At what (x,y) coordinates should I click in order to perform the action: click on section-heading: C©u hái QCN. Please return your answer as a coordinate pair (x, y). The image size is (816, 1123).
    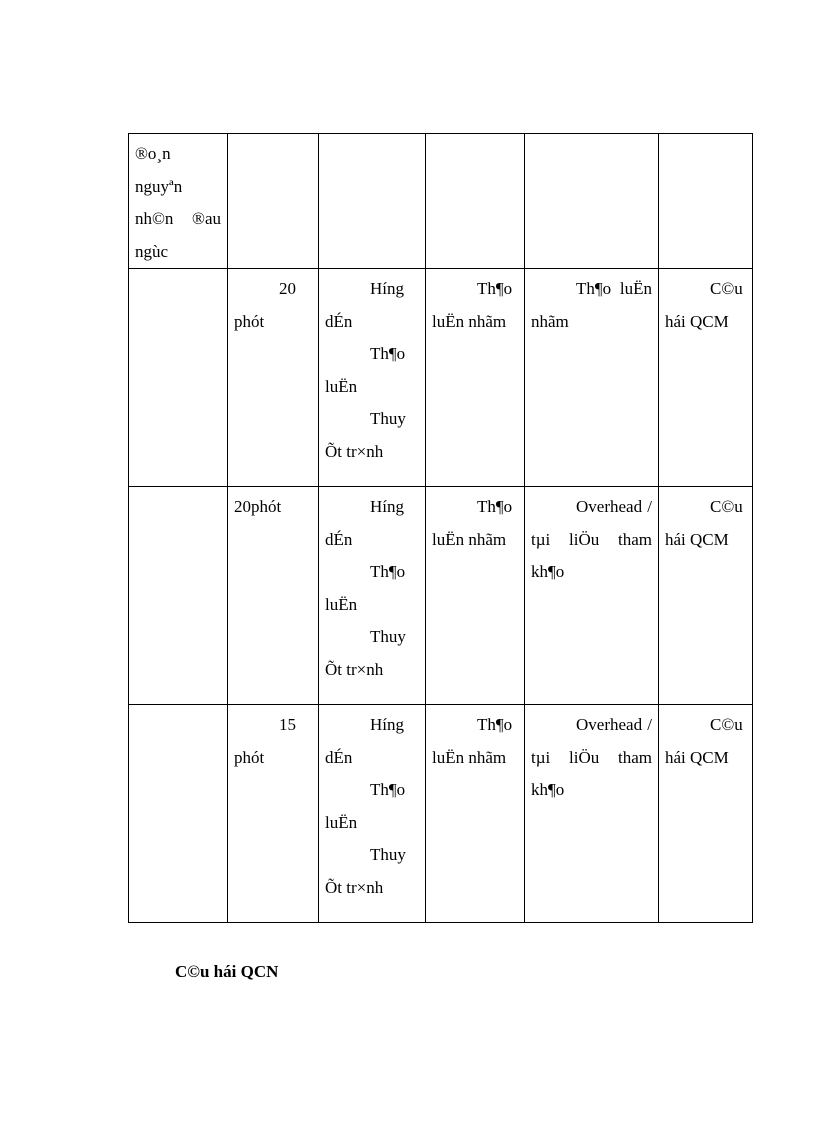
    Looking at the image, I should click on (227, 971).